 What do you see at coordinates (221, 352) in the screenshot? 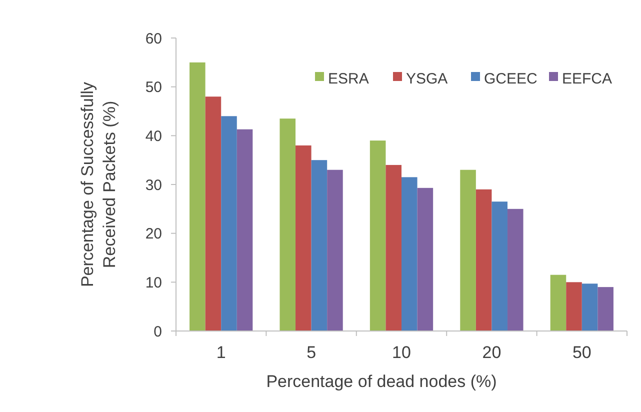
I see `x-tick-label: 1` at bounding box center [221, 352].